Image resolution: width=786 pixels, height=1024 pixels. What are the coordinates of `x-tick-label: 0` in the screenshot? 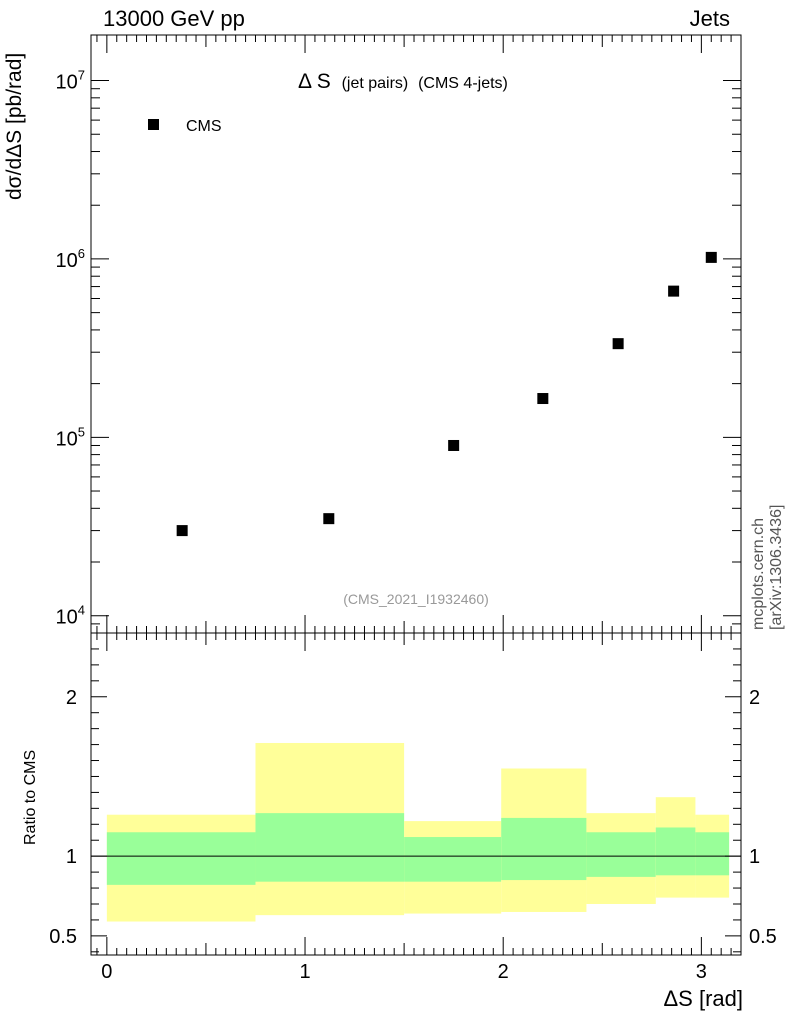 It's located at (106, 972).